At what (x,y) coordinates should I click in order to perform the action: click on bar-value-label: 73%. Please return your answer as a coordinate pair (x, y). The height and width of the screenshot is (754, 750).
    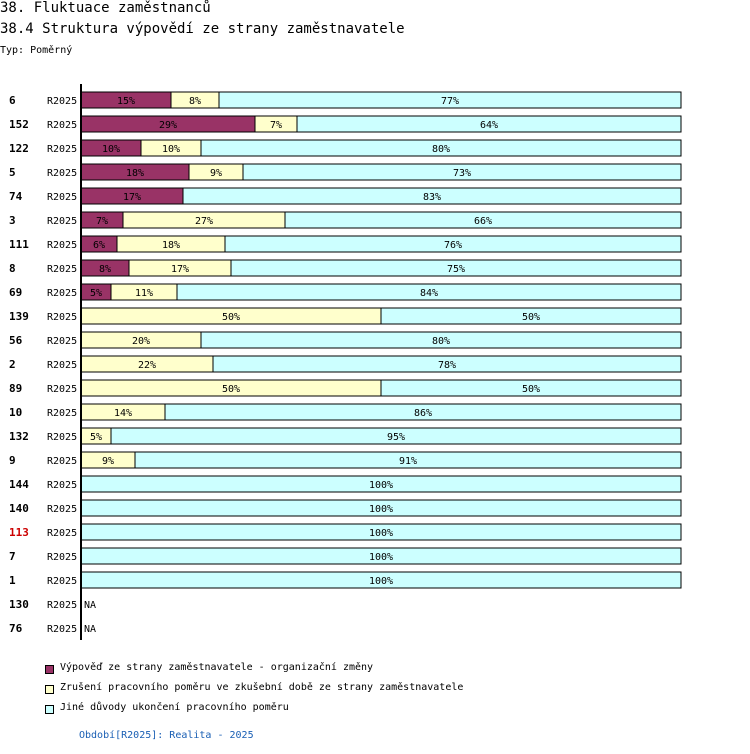
    Looking at the image, I should click on (462, 173).